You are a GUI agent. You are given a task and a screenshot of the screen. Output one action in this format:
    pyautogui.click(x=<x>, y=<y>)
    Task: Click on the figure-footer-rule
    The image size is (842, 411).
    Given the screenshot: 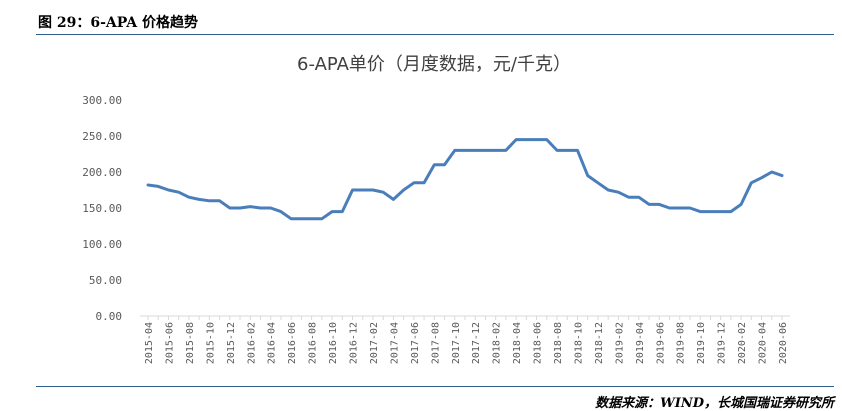 What is the action you would take?
    pyautogui.click(x=435, y=386)
    